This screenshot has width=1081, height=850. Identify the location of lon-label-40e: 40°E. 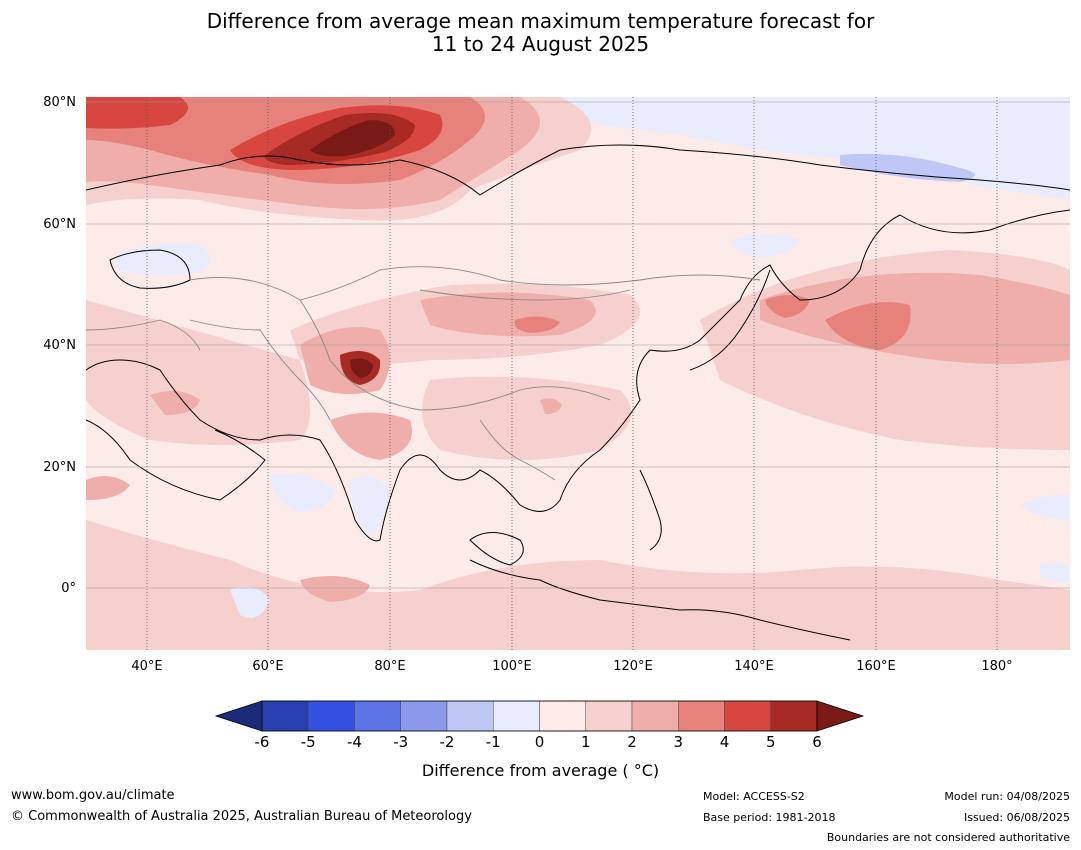
(147, 666).